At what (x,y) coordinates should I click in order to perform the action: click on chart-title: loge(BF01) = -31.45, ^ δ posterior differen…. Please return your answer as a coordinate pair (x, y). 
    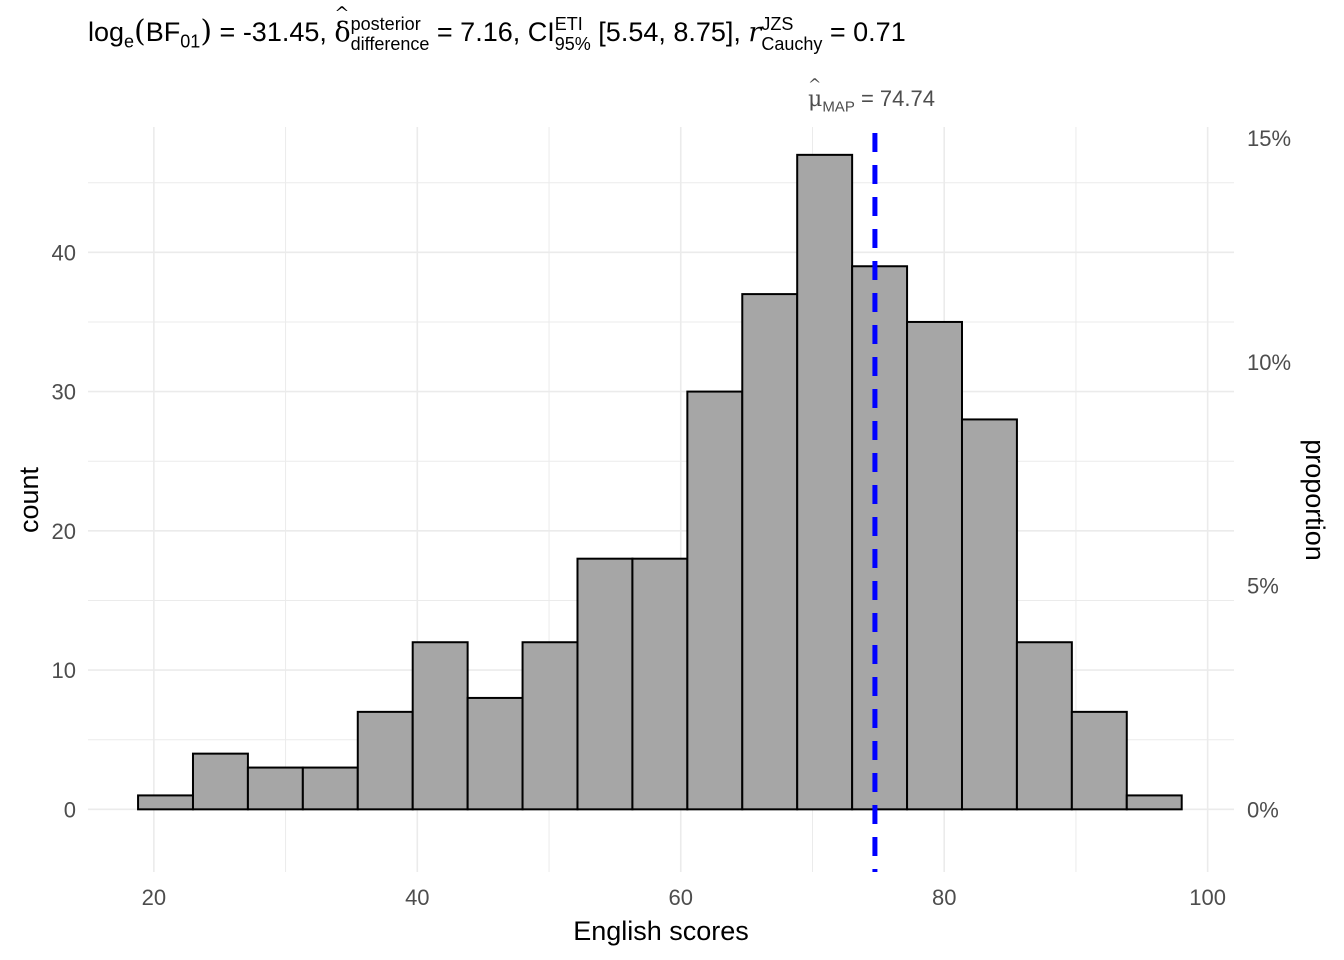
    Looking at the image, I should click on (497, 28).